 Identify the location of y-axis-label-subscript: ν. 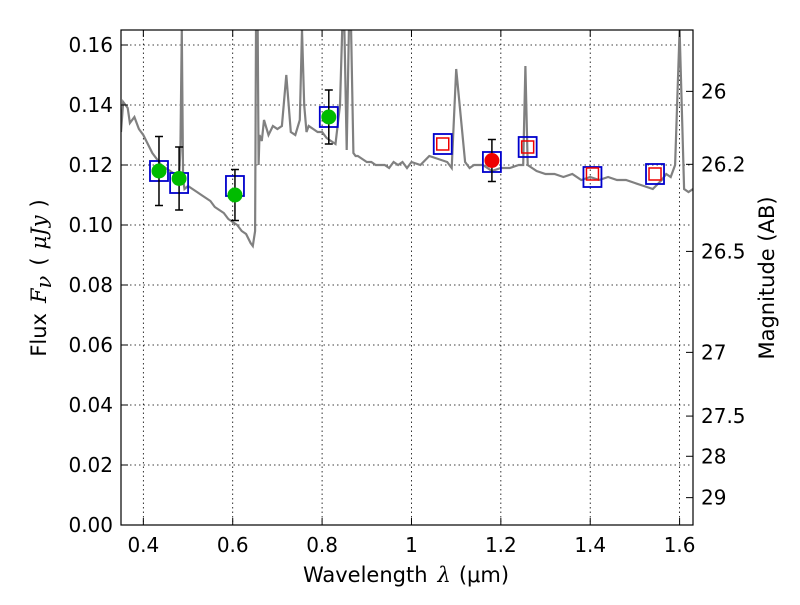
(44, 281).